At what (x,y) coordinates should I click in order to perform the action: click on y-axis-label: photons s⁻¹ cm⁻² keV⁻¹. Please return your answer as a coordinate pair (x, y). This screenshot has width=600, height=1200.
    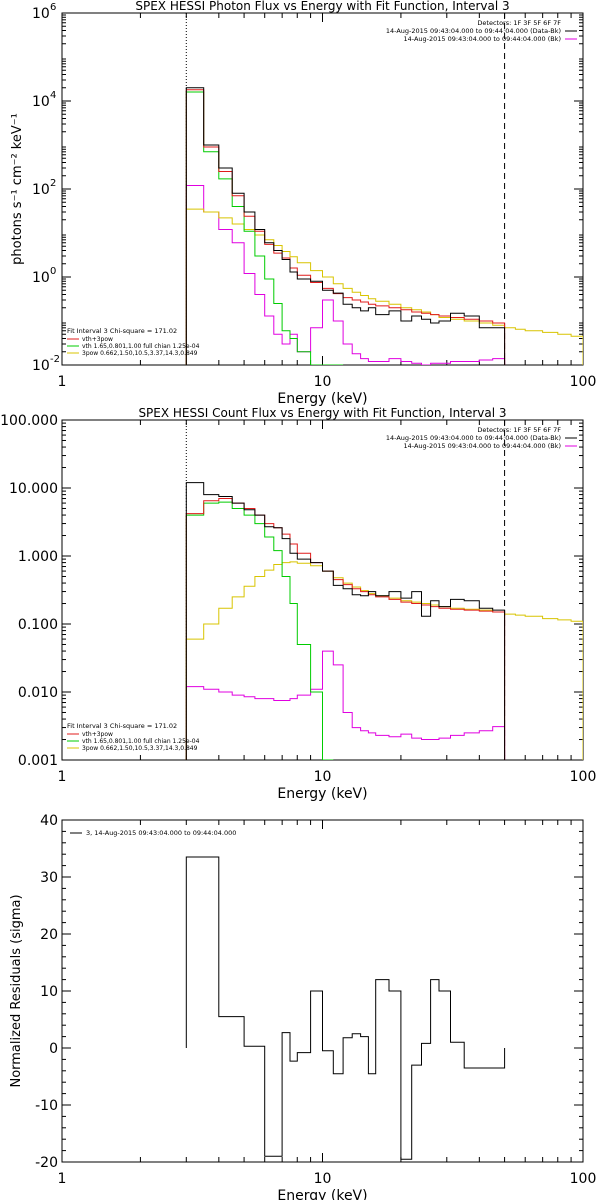
    Looking at the image, I should click on (17, 189).